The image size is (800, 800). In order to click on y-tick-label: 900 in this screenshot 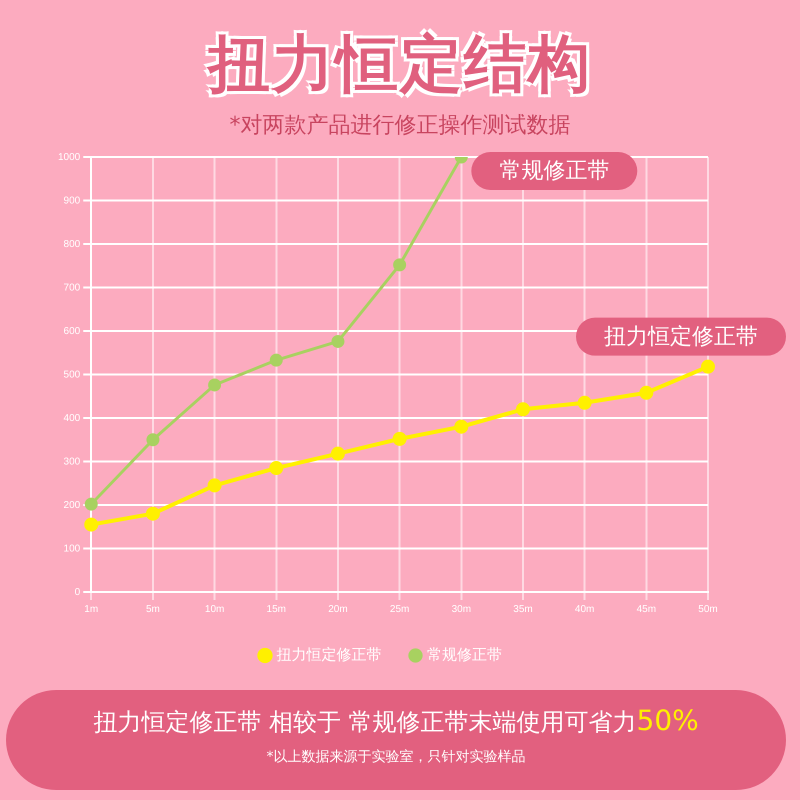, I will do `click(72, 200)`.